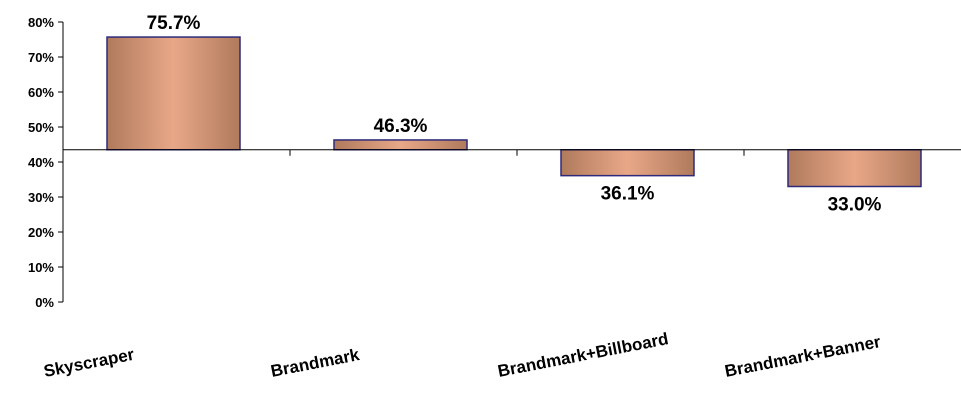 This screenshot has height=404, width=961. What do you see at coordinates (41, 162) in the screenshot?
I see `y-tick-label: 40%` at bounding box center [41, 162].